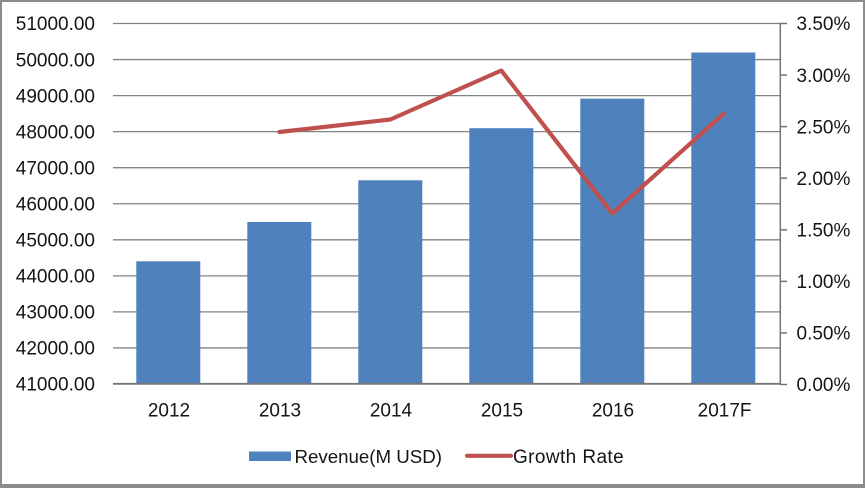  I want to click on svg-text: 1.00%, so click(824, 282).